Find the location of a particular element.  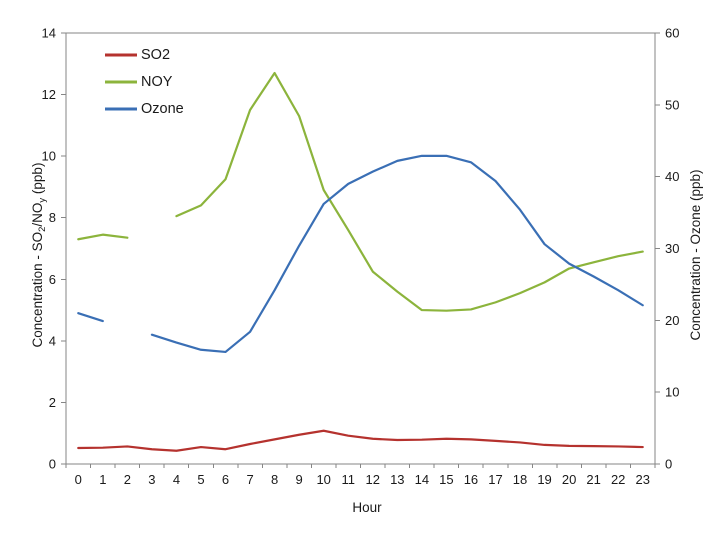

x-tick-label: 3 is located at coordinates (151, 479).